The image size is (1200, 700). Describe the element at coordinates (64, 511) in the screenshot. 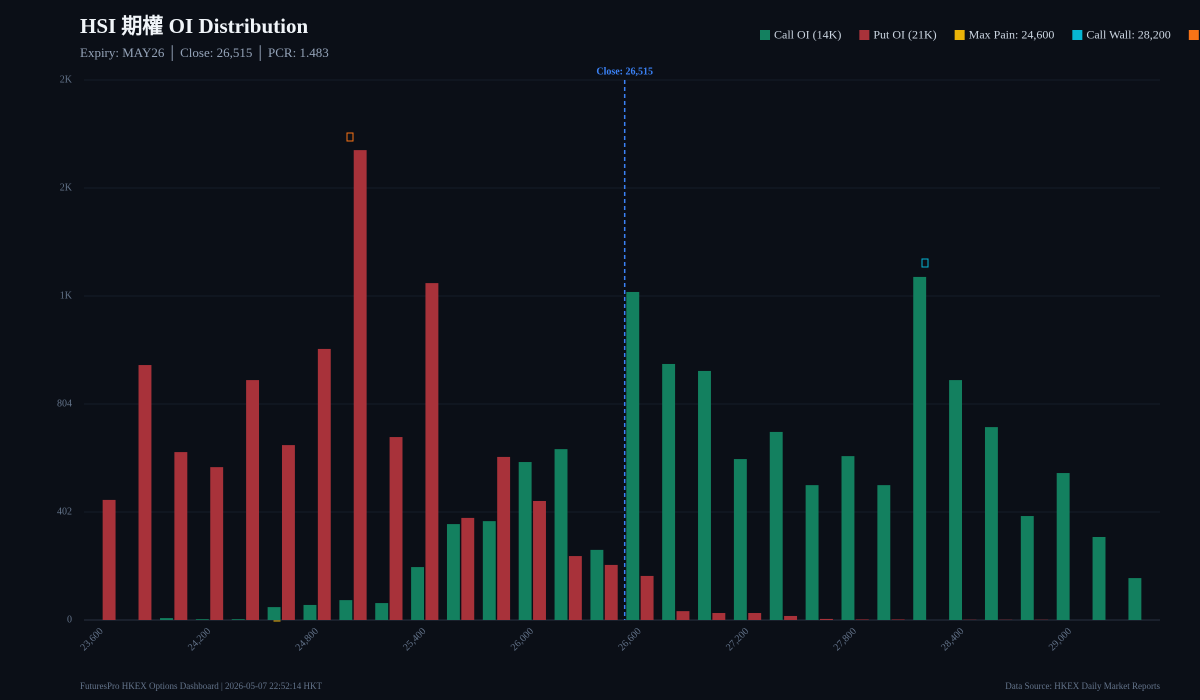

I see `y-tick-label: 402` at that location.